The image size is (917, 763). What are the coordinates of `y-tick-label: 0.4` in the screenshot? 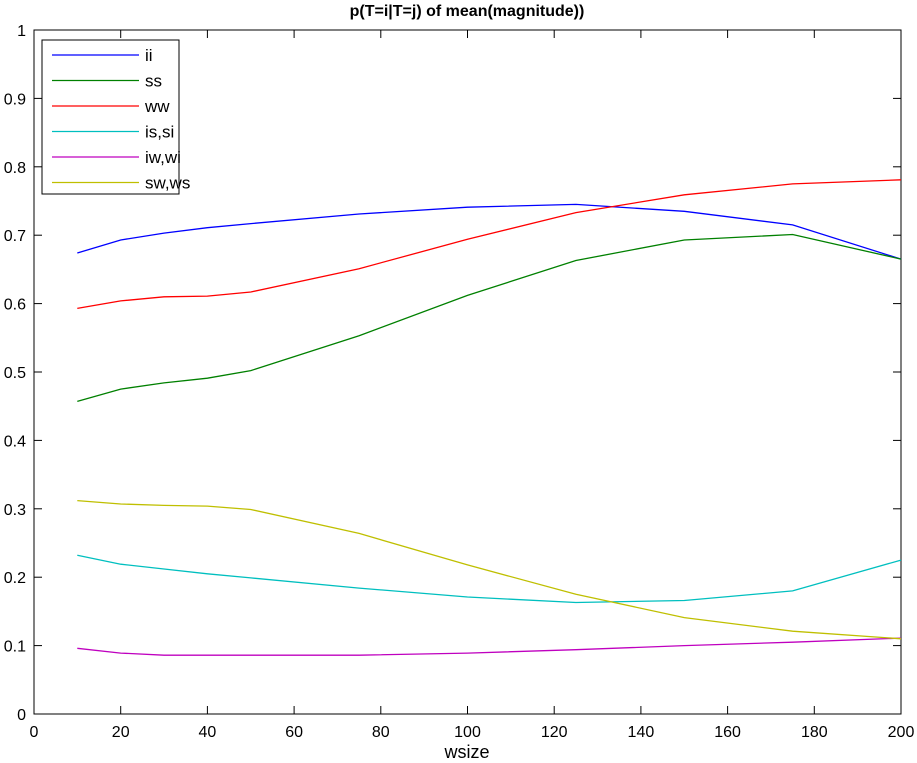 It's located at (15, 441).